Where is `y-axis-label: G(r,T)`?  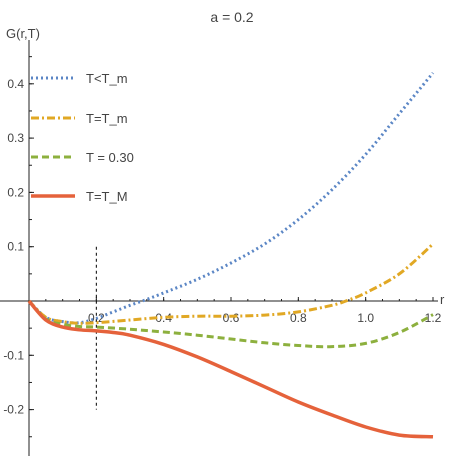
y-axis-label: G(r,T) is located at coordinates (23, 33).